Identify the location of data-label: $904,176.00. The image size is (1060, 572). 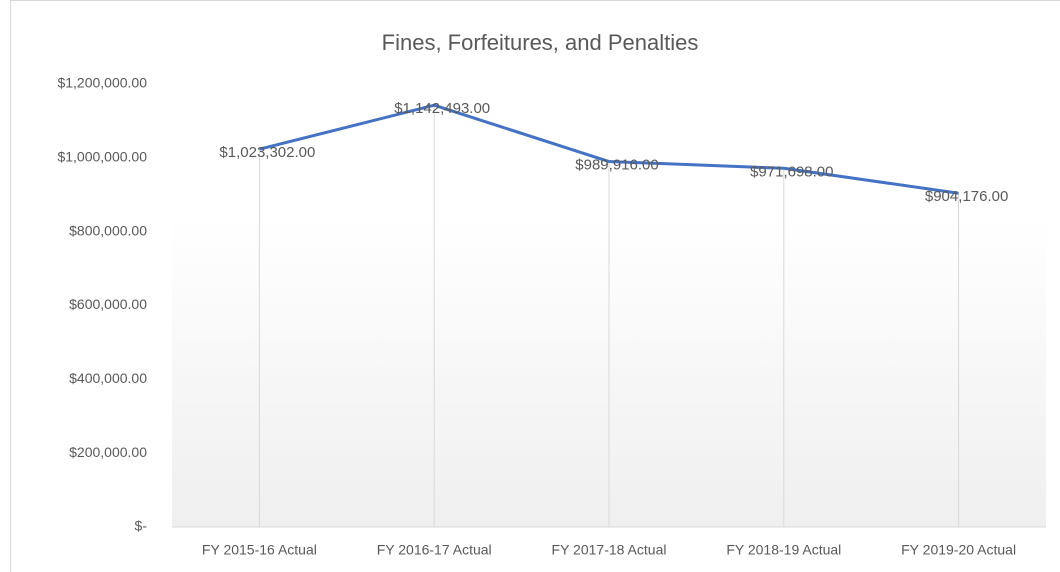
(966, 196).